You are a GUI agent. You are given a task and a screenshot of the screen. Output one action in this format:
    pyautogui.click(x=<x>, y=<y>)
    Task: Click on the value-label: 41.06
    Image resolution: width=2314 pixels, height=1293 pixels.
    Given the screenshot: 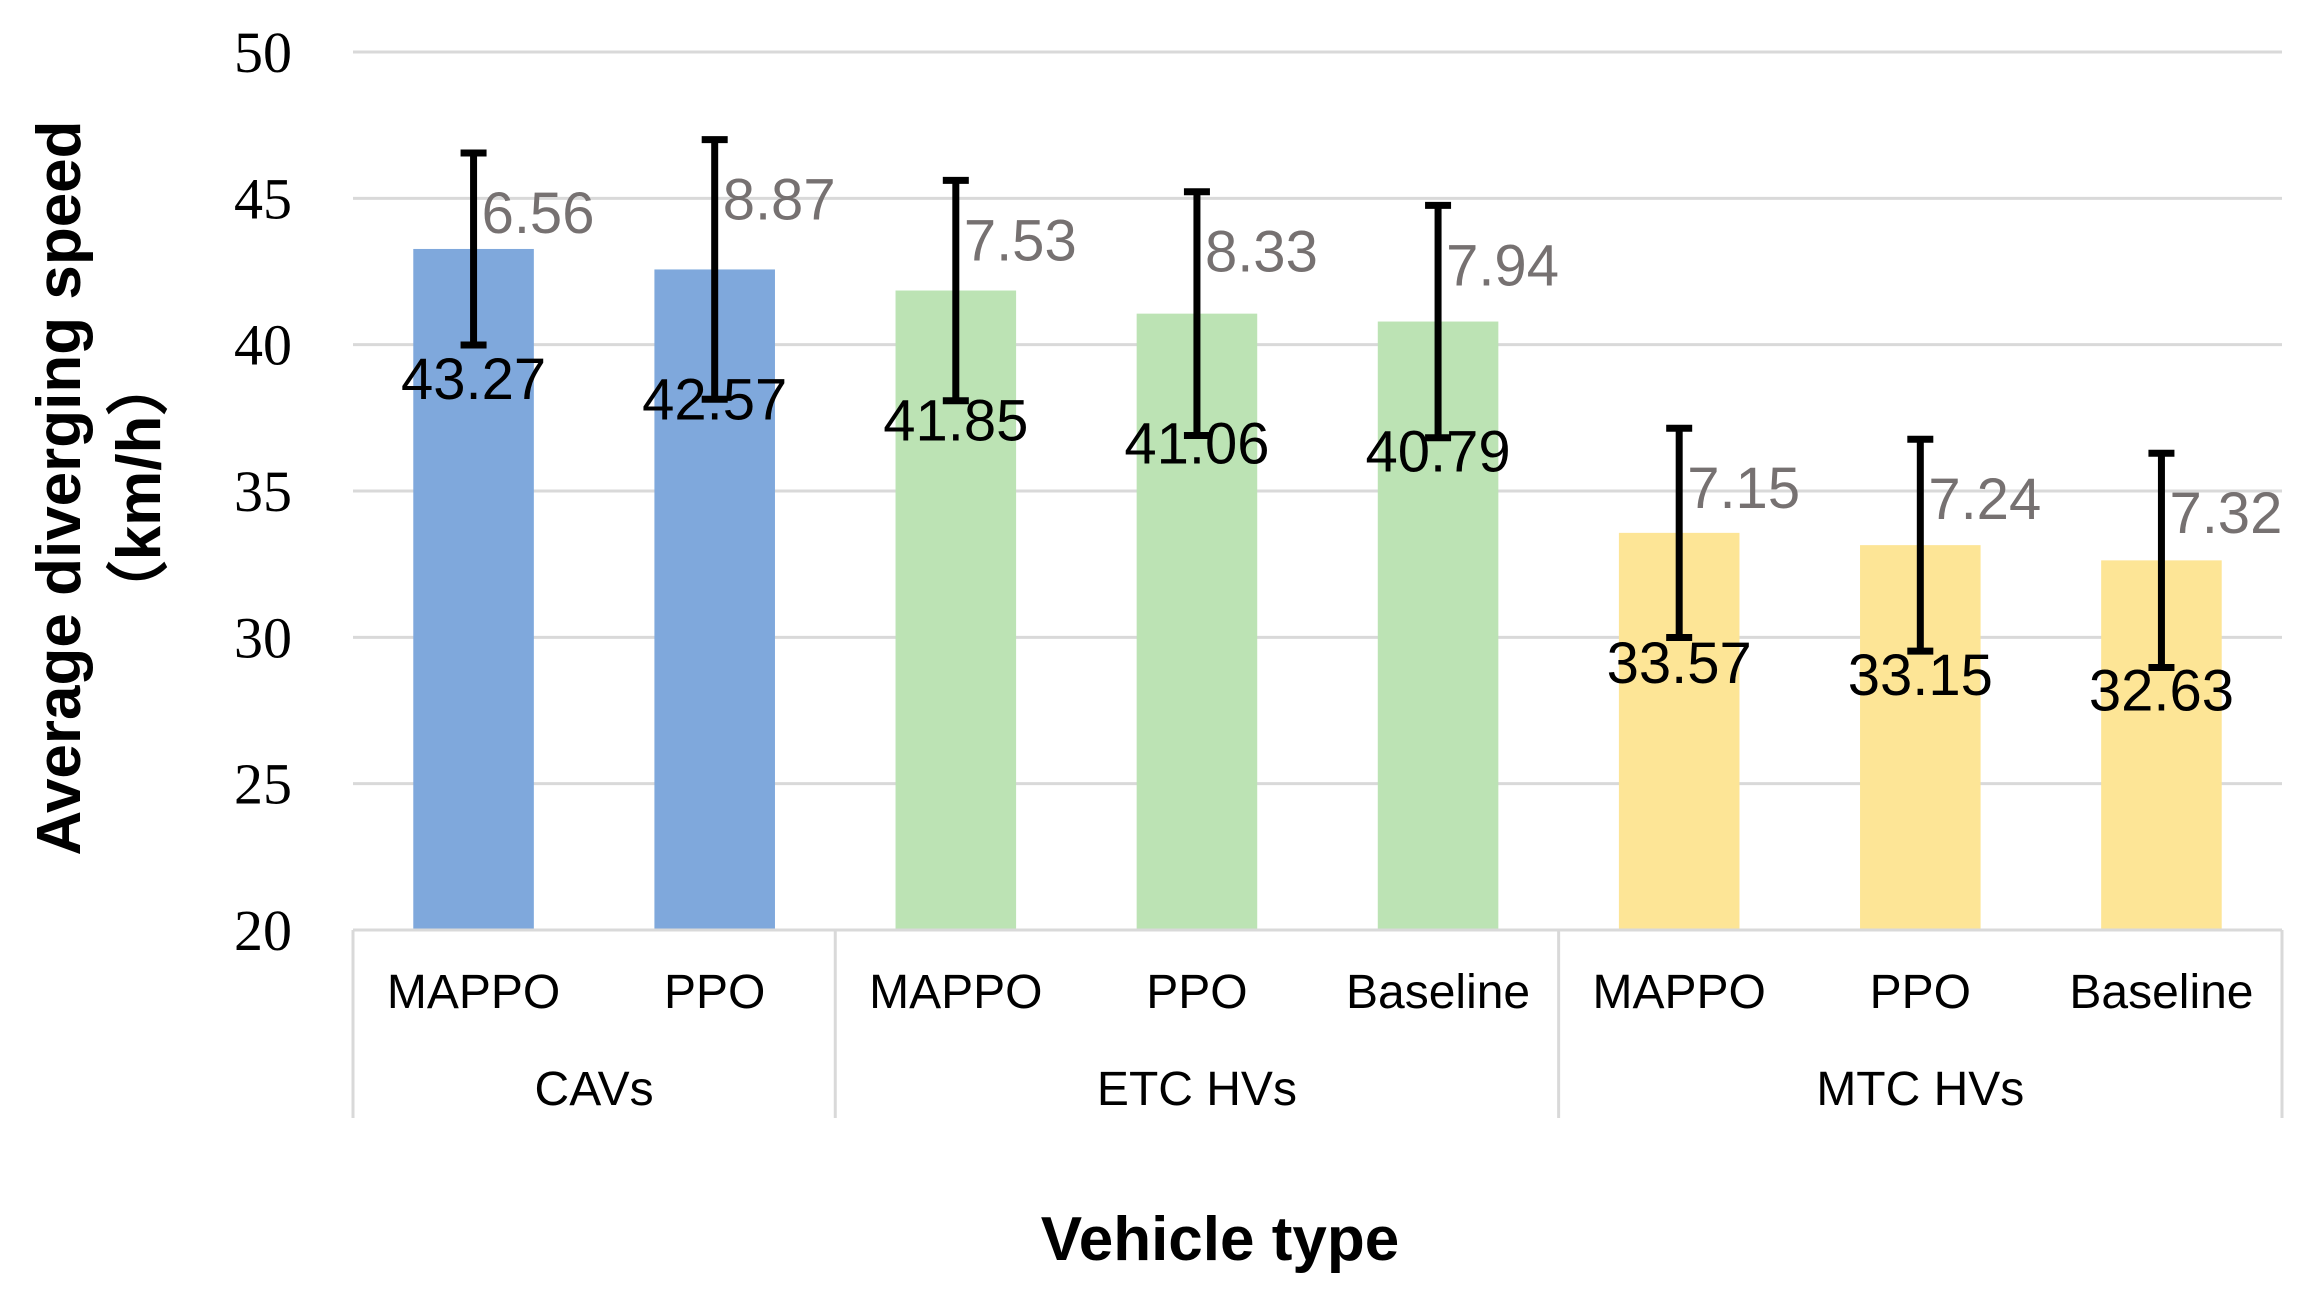 What is the action you would take?
    pyautogui.click(x=1196, y=444)
    